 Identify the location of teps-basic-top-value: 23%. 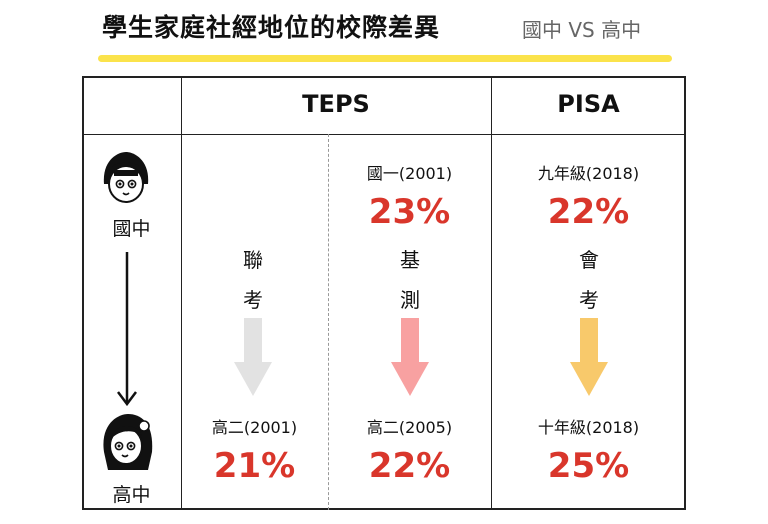
(409, 212).